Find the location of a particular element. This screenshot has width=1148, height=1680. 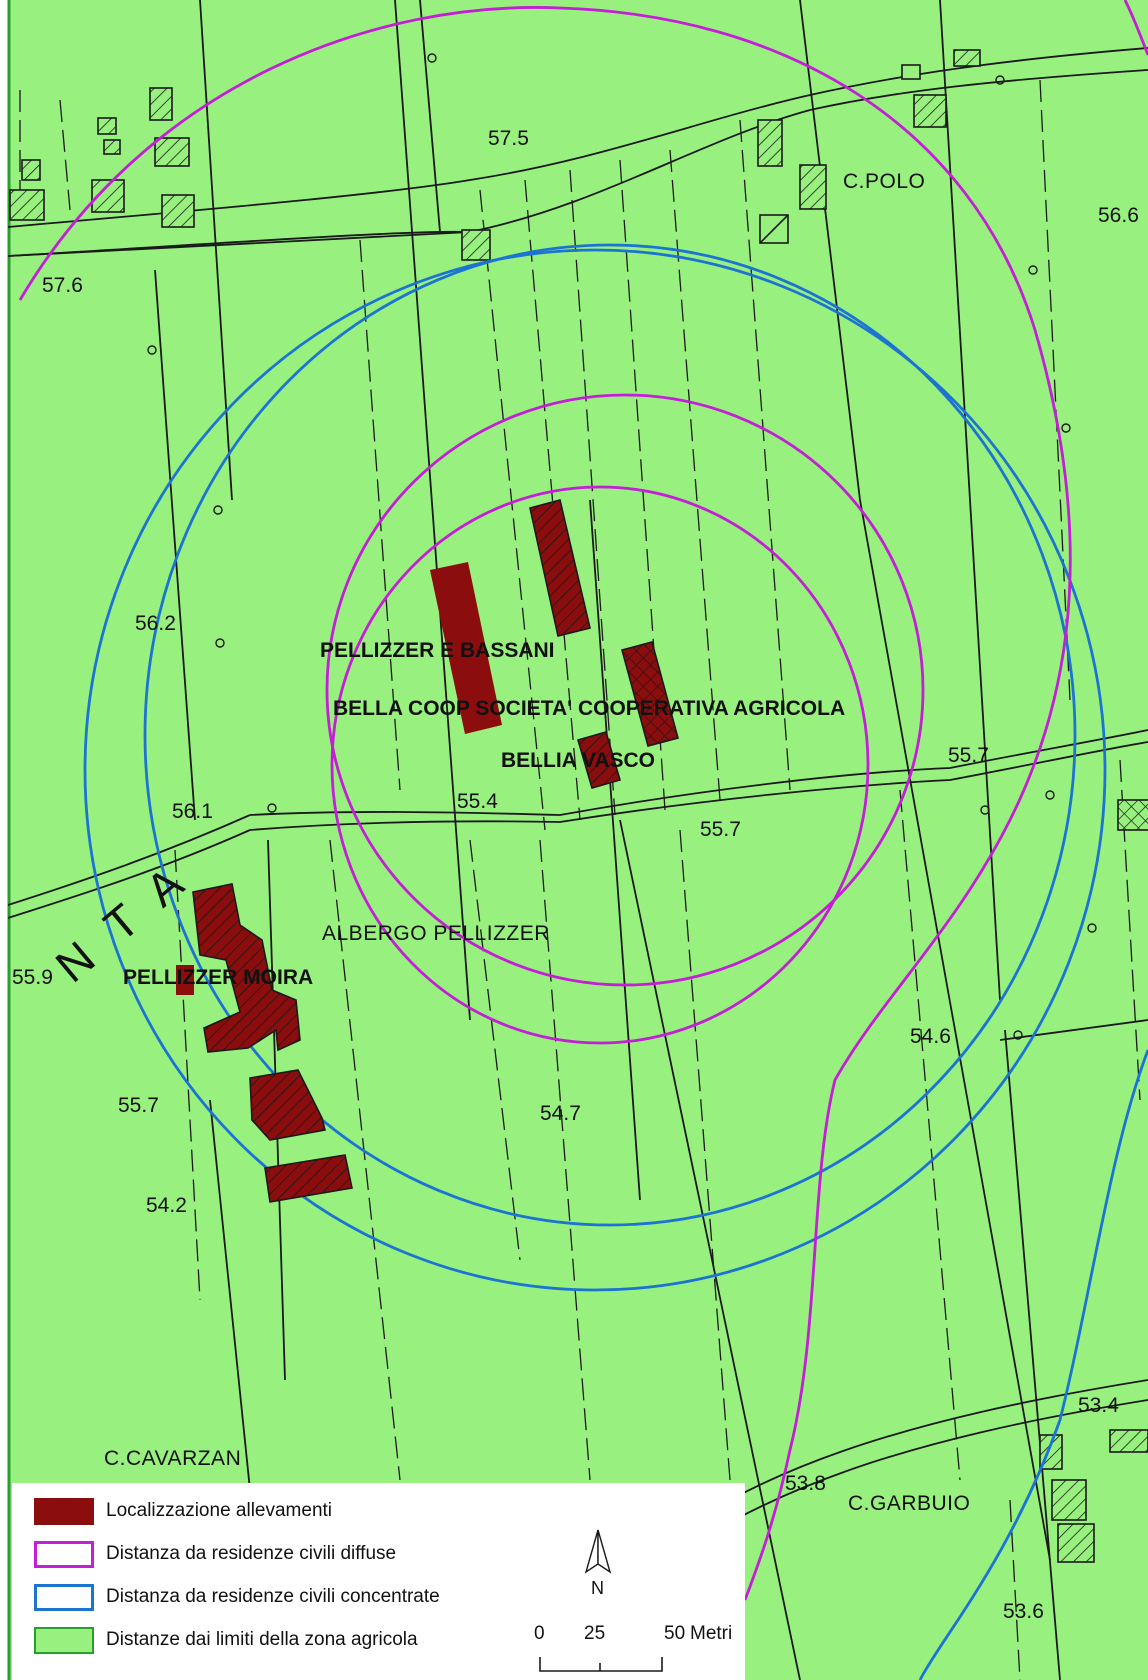

scale-tick-label: 25 is located at coordinates (595, 1633).